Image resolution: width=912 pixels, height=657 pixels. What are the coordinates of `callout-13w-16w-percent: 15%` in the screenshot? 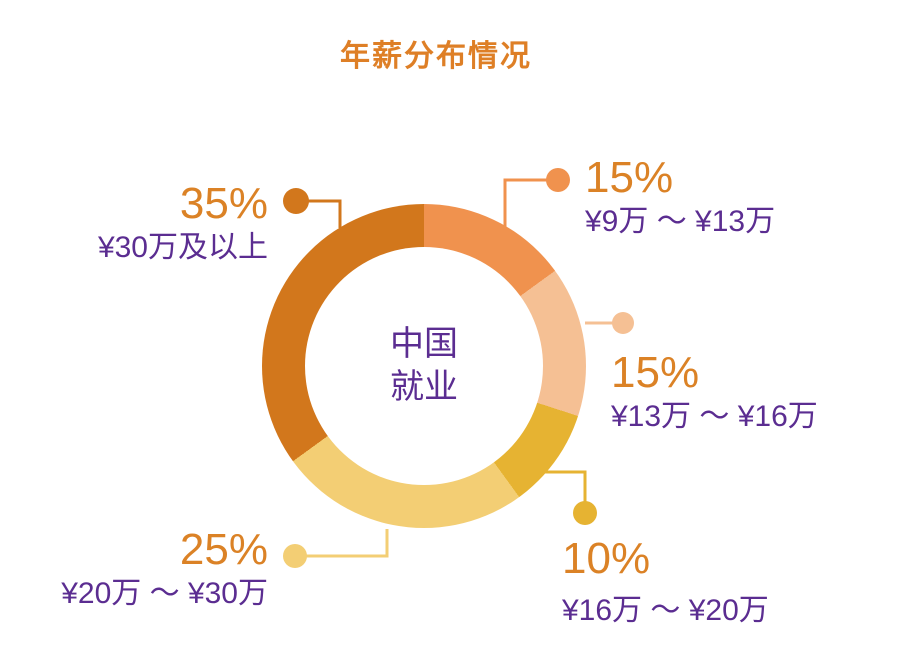 It's located at (655, 372).